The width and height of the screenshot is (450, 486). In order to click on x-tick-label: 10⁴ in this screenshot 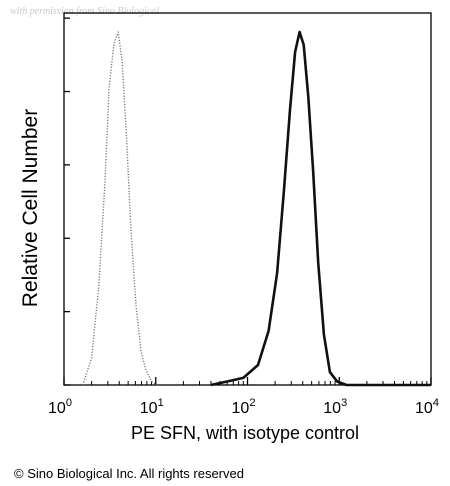, I will do `click(427, 407)`.